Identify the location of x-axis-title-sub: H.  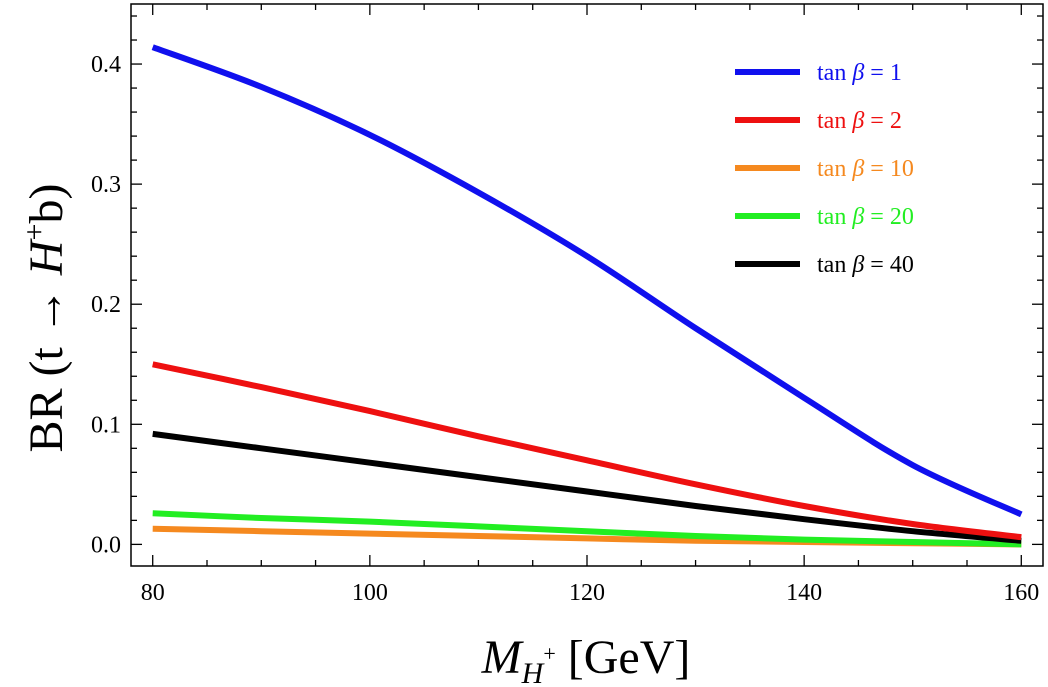
(533, 672).